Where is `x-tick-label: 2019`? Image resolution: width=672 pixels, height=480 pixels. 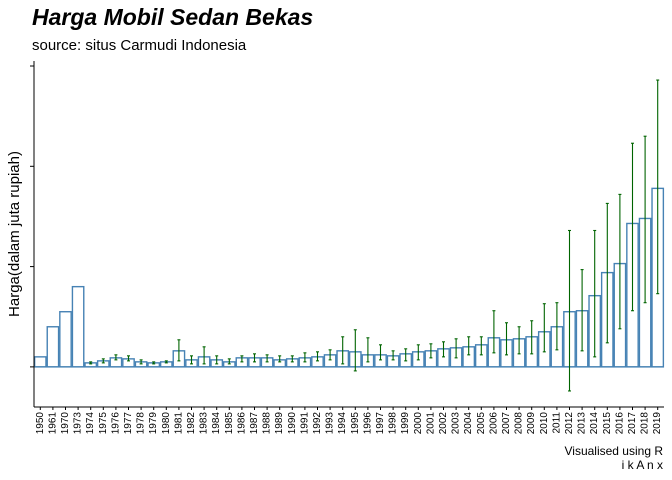 x-tick-label: 2019 is located at coordinates (657, 423).